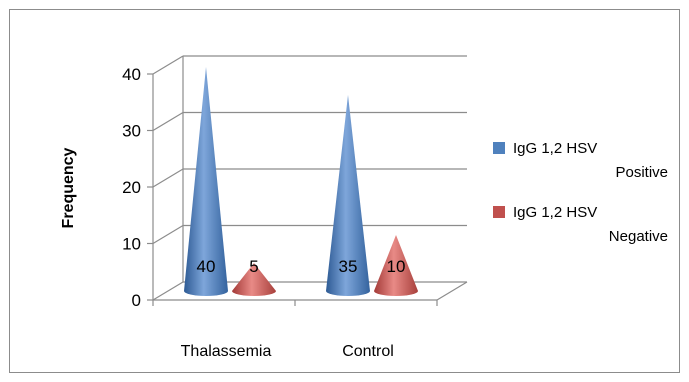 The height and width of the screenshot is (382, 689). I want to click on data-label-thalassemia-series-1: 5, so click(253, 266).